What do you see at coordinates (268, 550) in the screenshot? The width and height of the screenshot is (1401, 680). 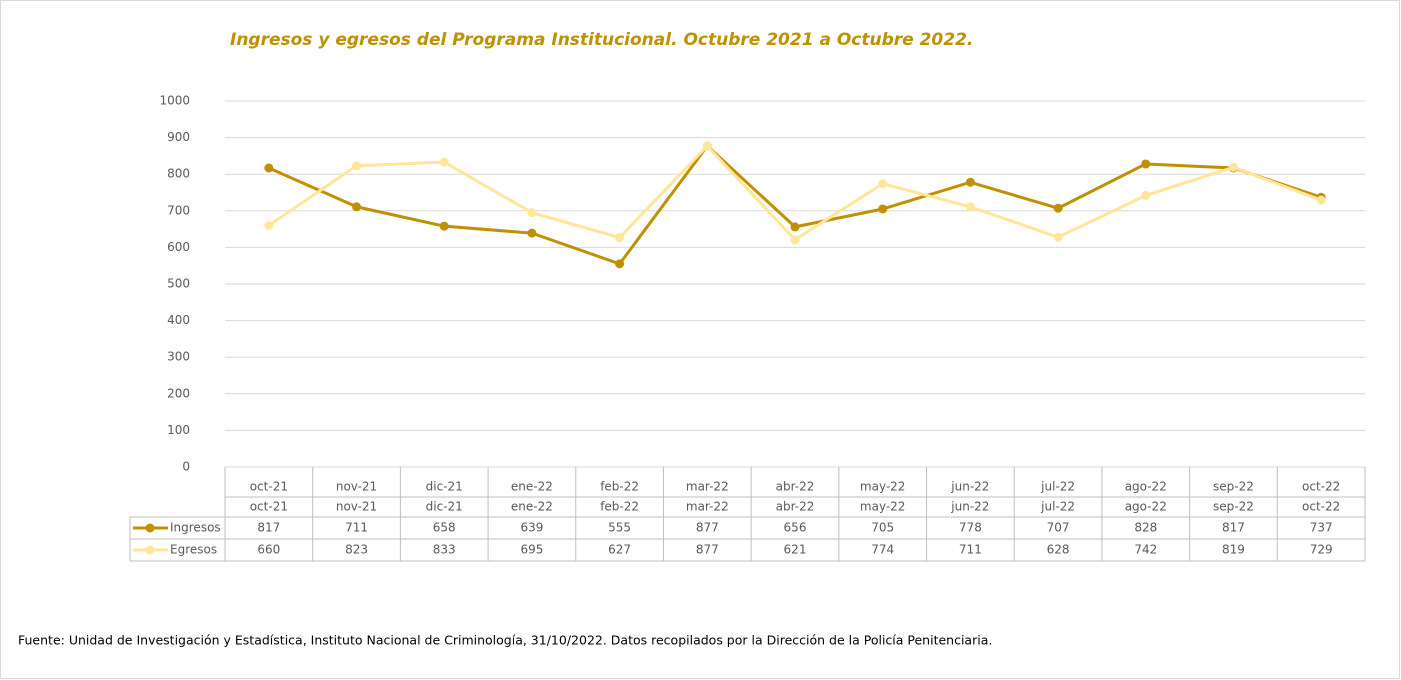 I see `table-value: 660` at bounding box center [268, 550].